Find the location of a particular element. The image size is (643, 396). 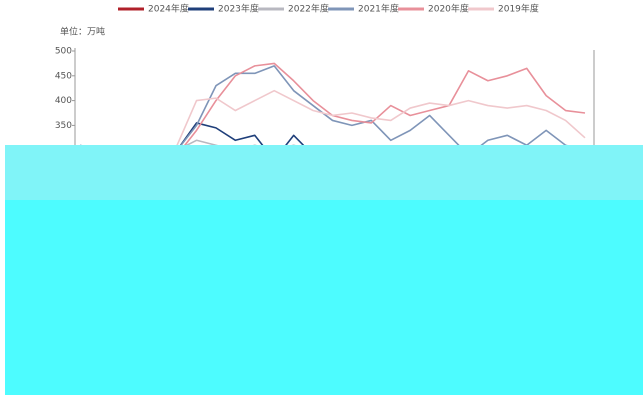

legend-label: 2023年度 is located at coordinates (238, 9).